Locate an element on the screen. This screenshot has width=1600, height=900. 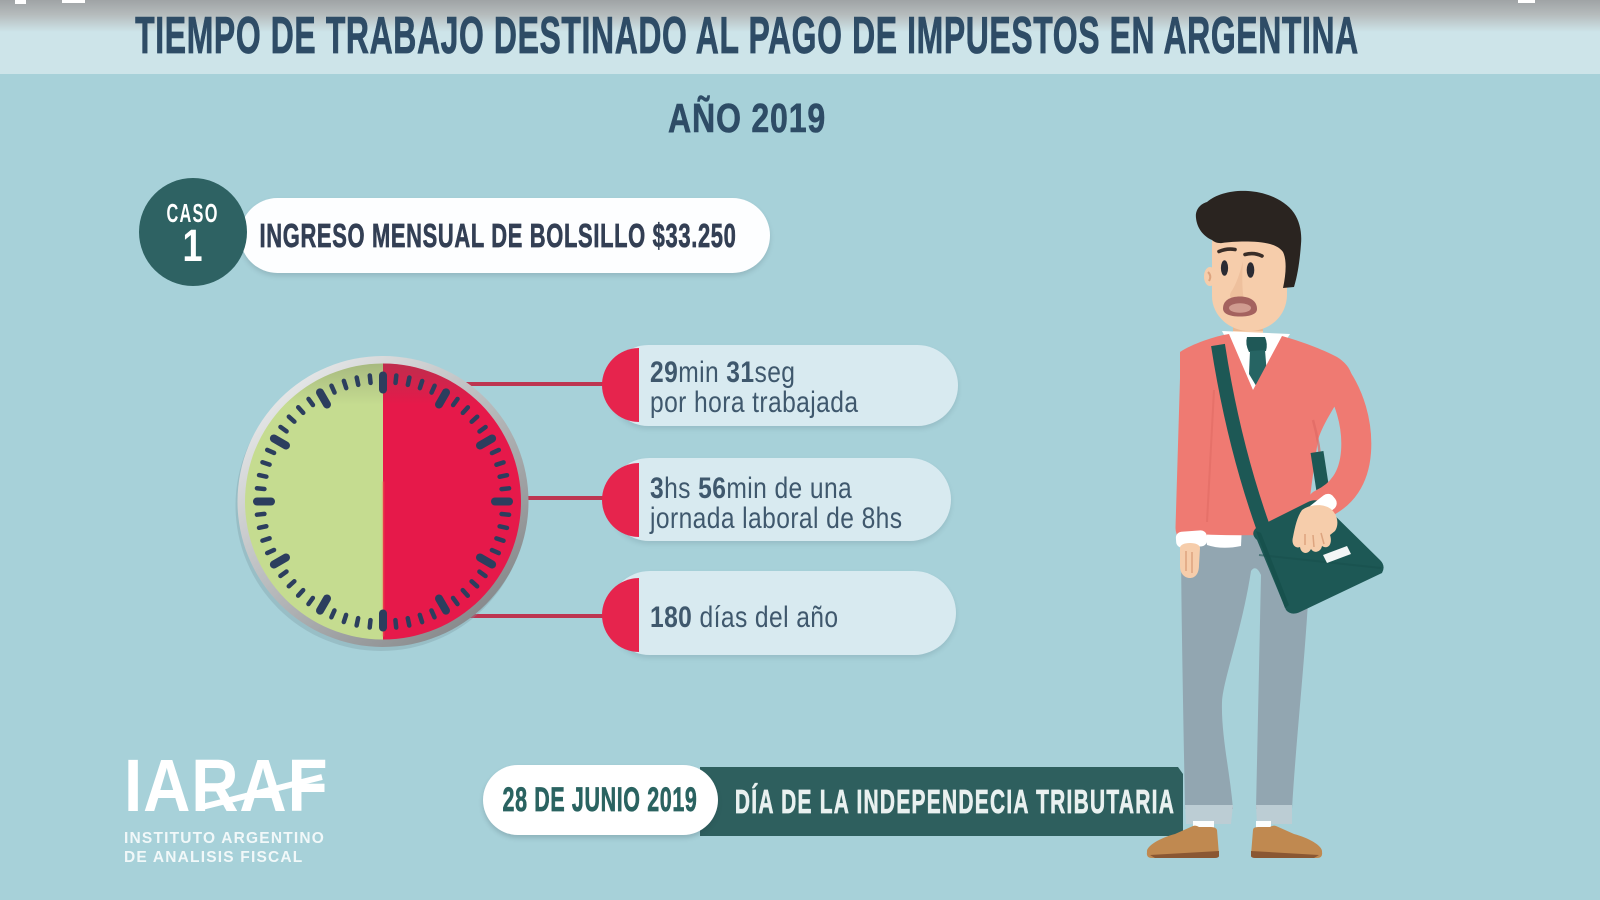
svg-text: DE ANALISIS FISCAL is located at coordinates (213, 857).